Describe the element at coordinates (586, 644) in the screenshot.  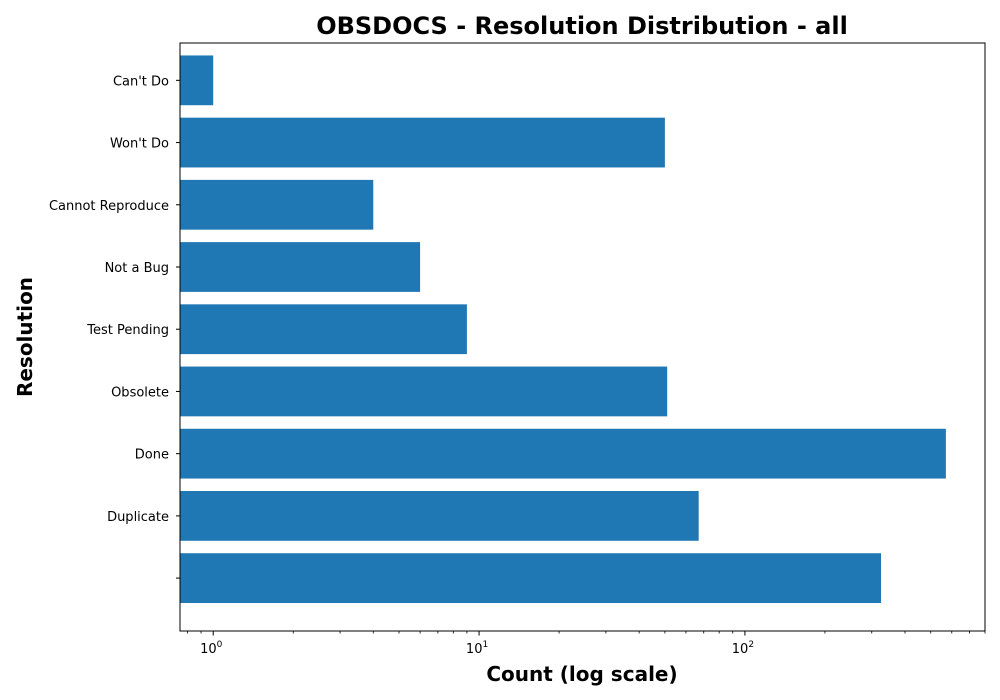
I see `x-ticks: 100 10¹ 10²` at that location.